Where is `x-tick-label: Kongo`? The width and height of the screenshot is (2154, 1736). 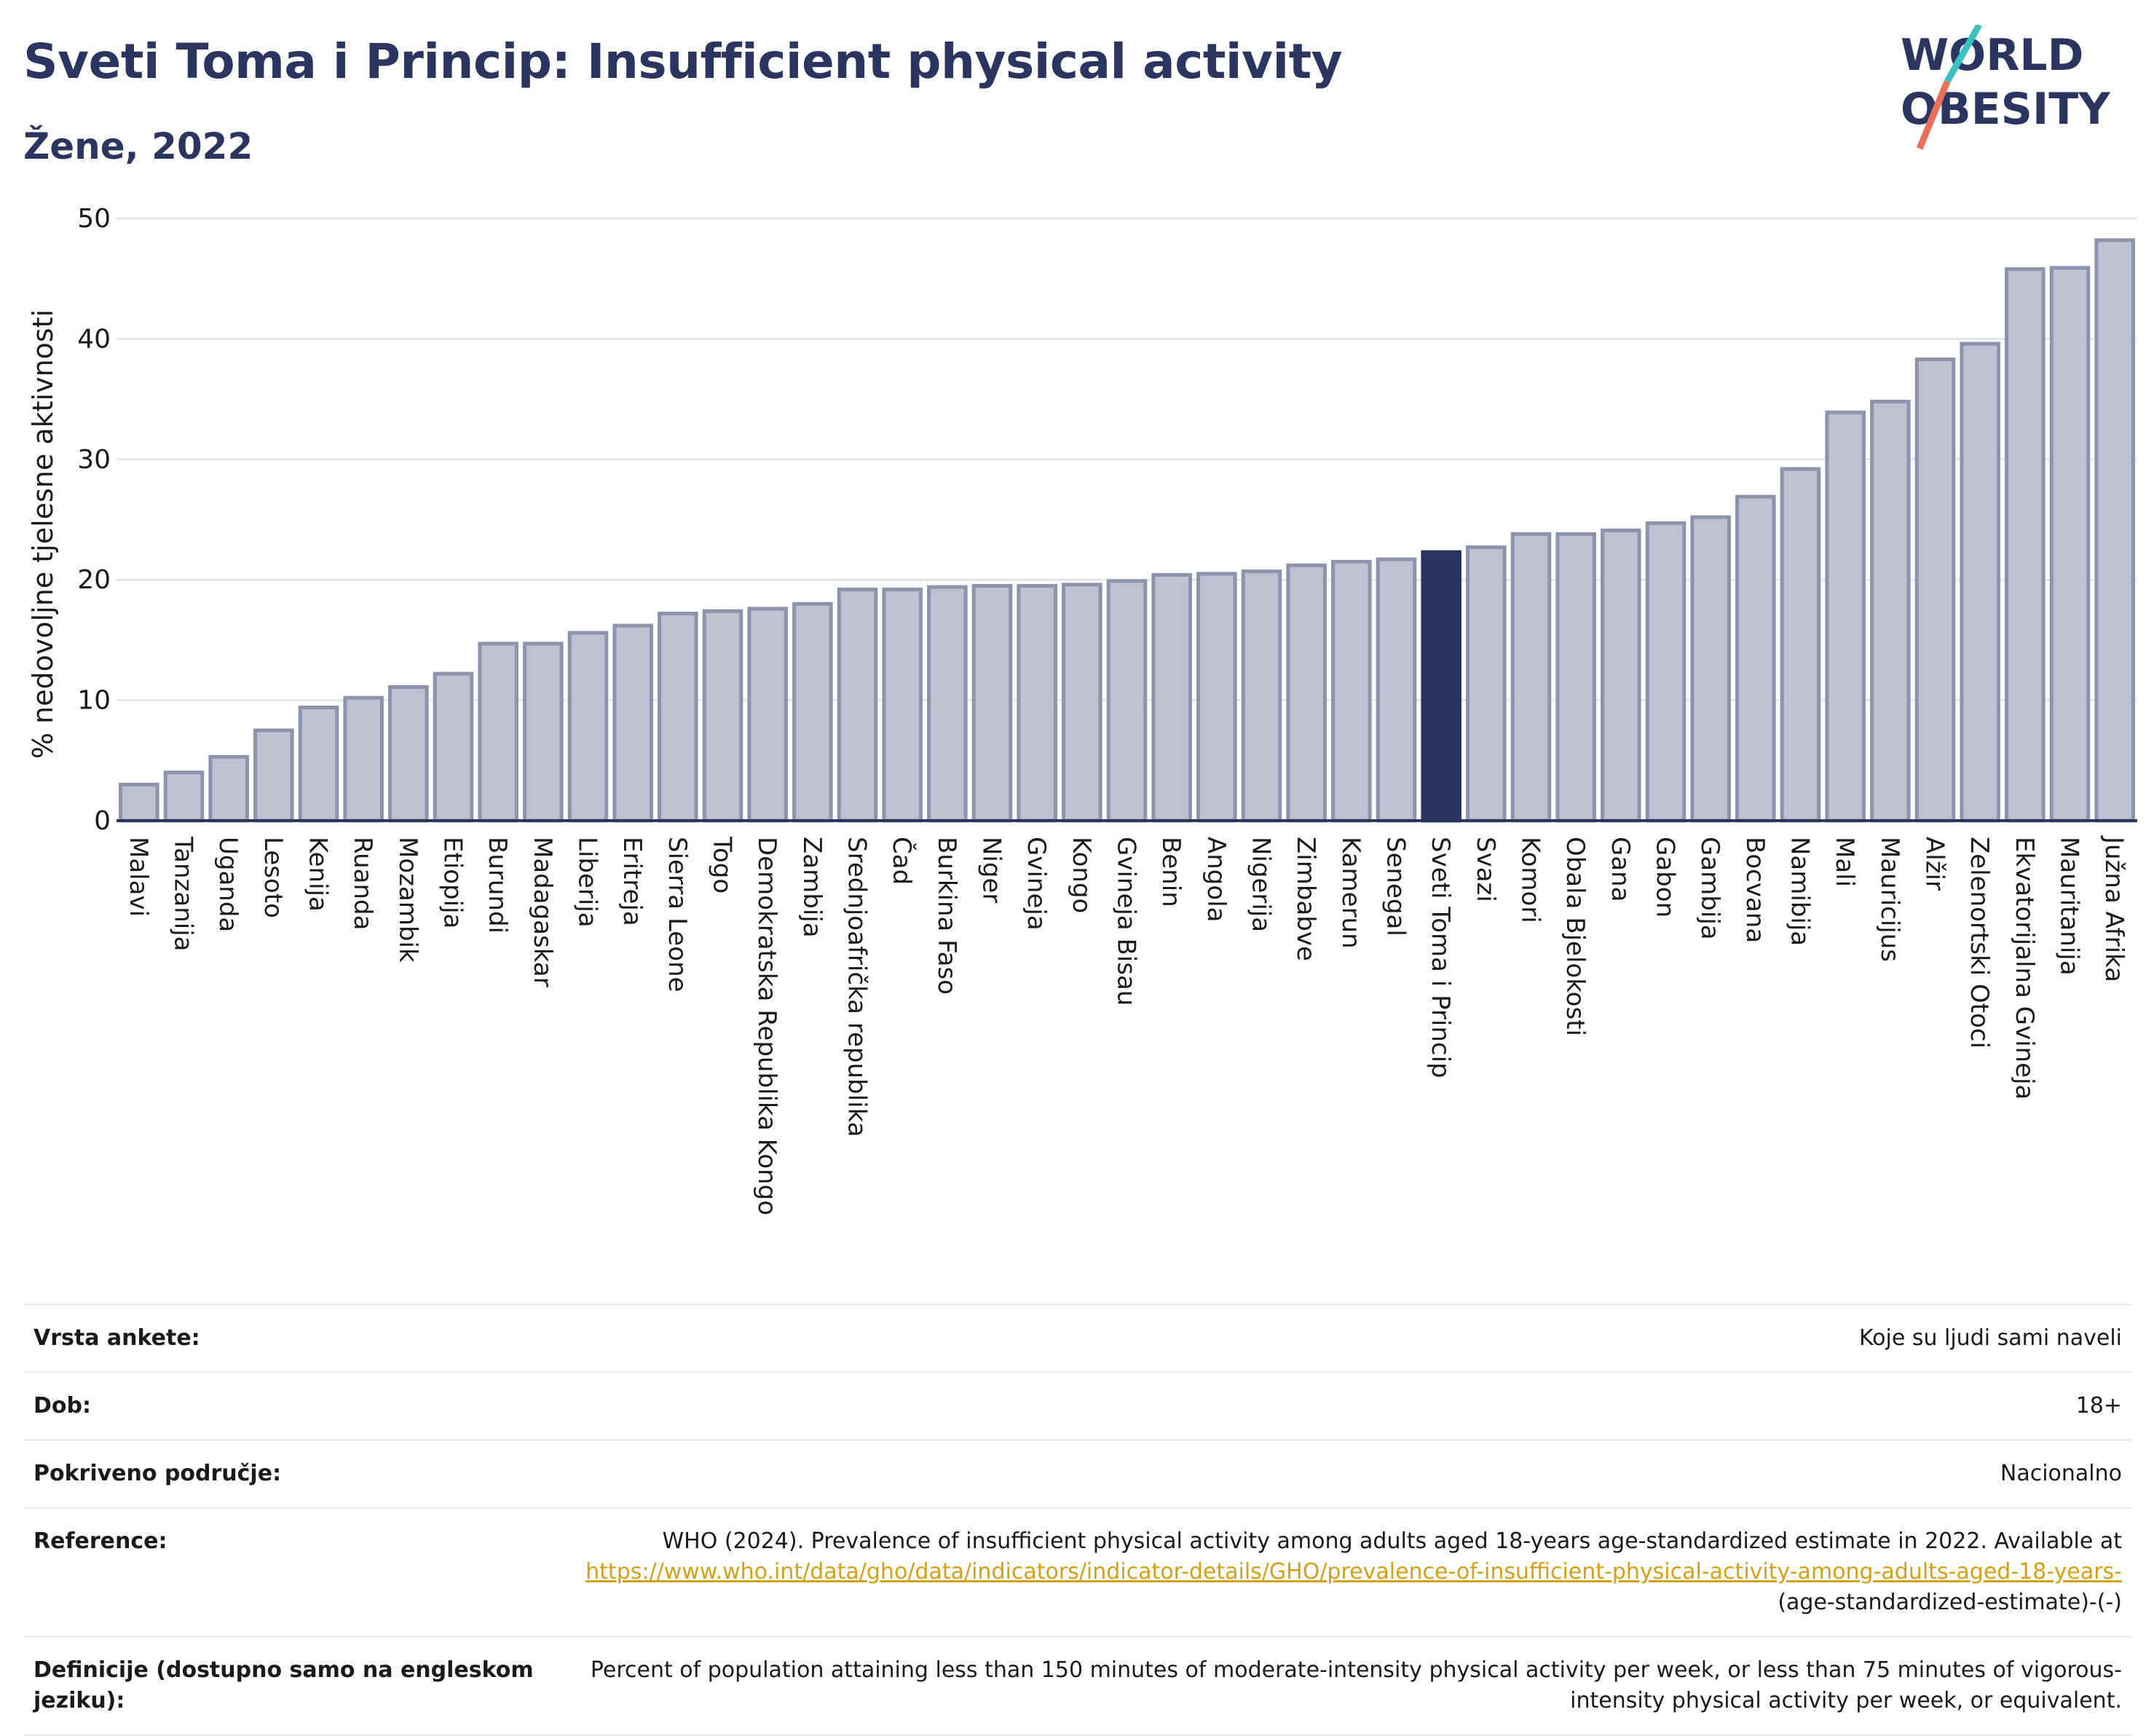
x-tick-label: Kongo is located at coordinates (1081, 875).